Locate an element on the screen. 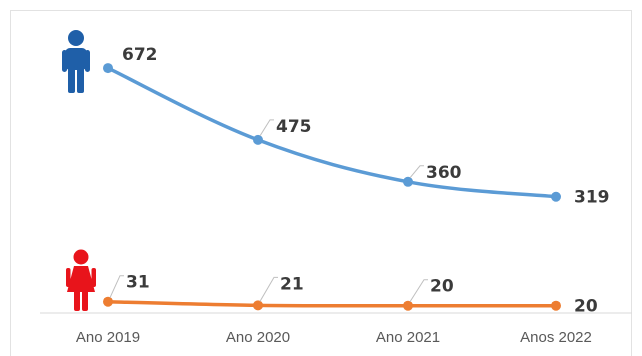 This screenshot has height=356, width=642. x-tick-label: Ano 2021 is located at coordinates (408, 337).